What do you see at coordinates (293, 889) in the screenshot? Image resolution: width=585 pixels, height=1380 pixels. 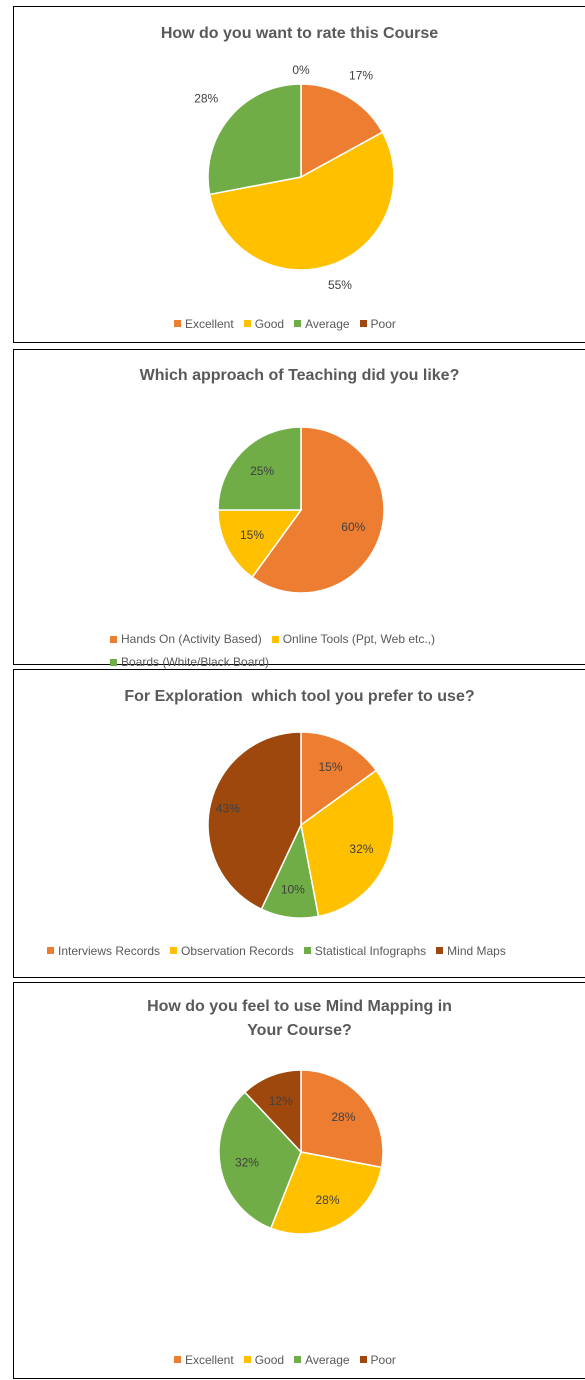 I see `data-label: 10%` at bounding box center [293, 889].